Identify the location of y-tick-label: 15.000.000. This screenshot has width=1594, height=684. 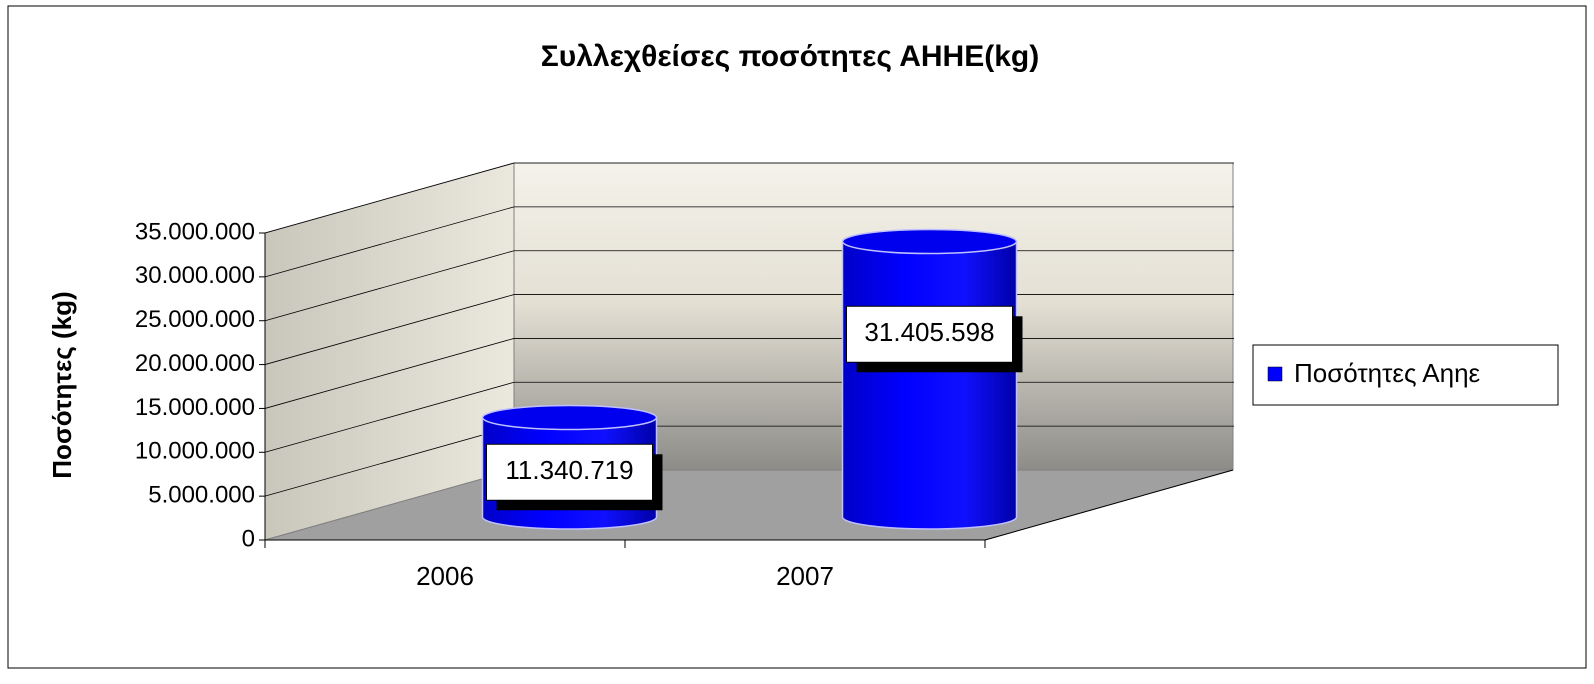
(195, 407).